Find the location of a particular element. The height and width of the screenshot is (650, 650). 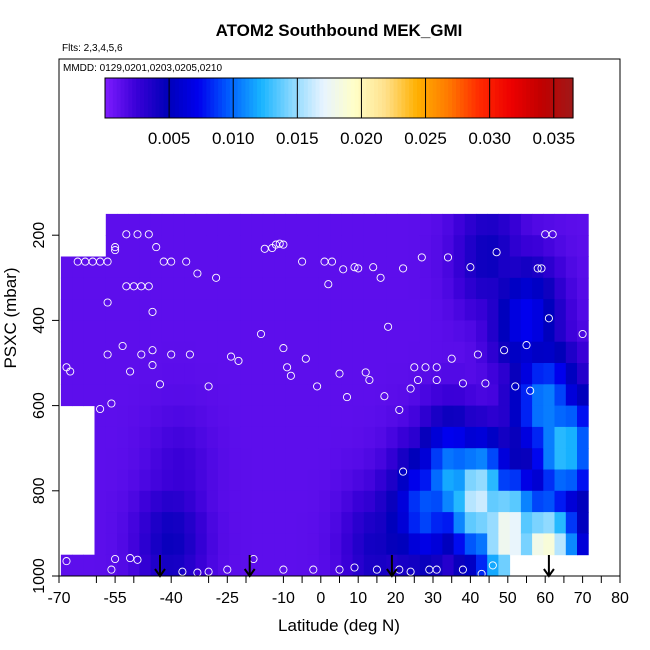

flights-note: Flts: 2,3,4,5,6 is located at coordinates (92, 48).